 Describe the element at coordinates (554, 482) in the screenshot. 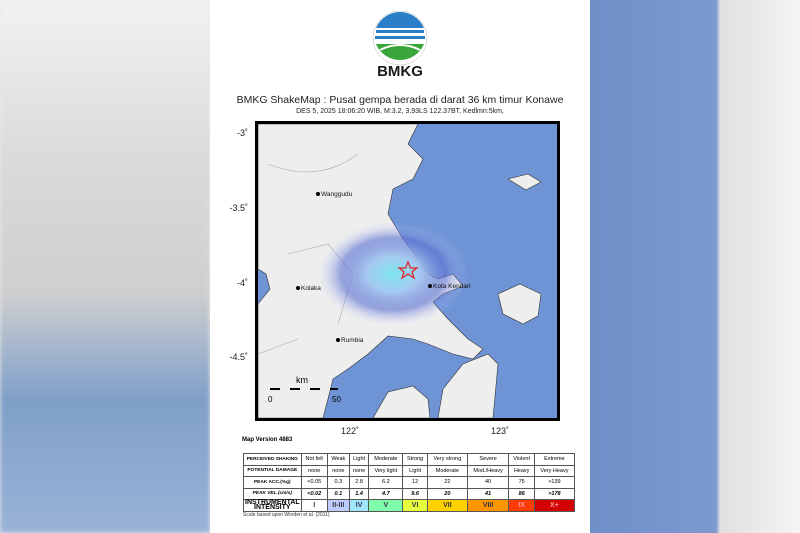

I see `legend-cell: >139` at that location.